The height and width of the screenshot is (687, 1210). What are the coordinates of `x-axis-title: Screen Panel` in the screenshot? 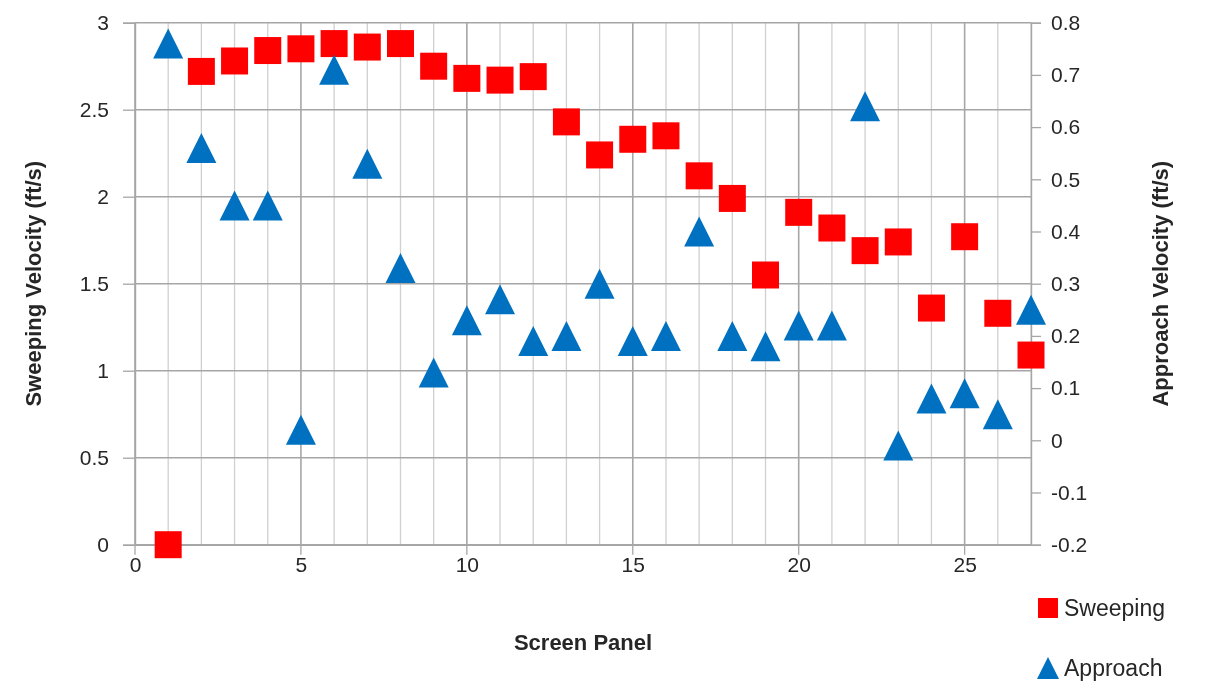 It's located at (583, 642).